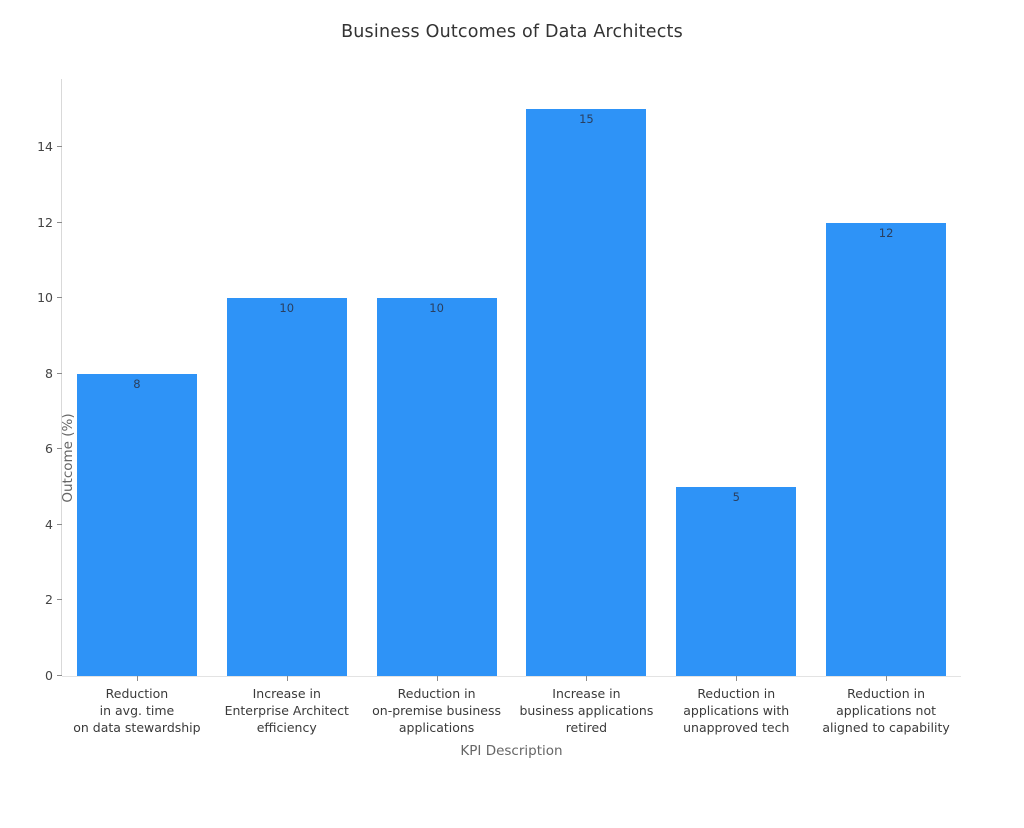 The width and height of the screenshot is (1024, 828). Describe the element at coordinates (886, 449) in the screenshot. I see `bar: 12` at that location.